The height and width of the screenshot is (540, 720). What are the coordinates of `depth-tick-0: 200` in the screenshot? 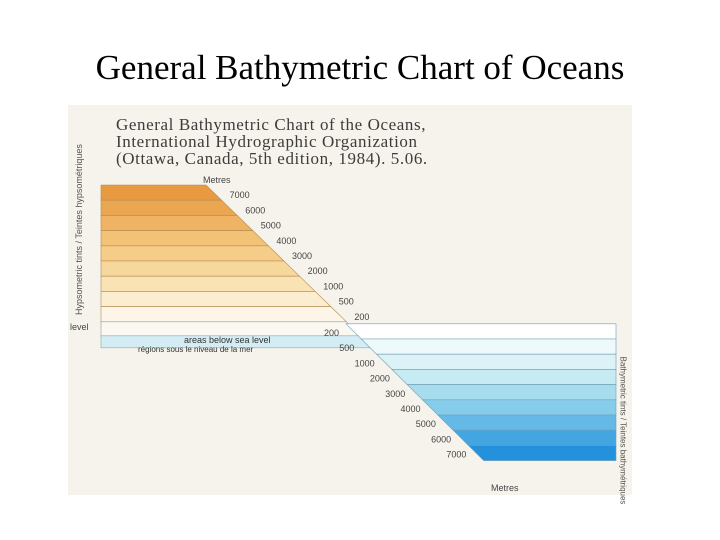 It's located at (331, 333).